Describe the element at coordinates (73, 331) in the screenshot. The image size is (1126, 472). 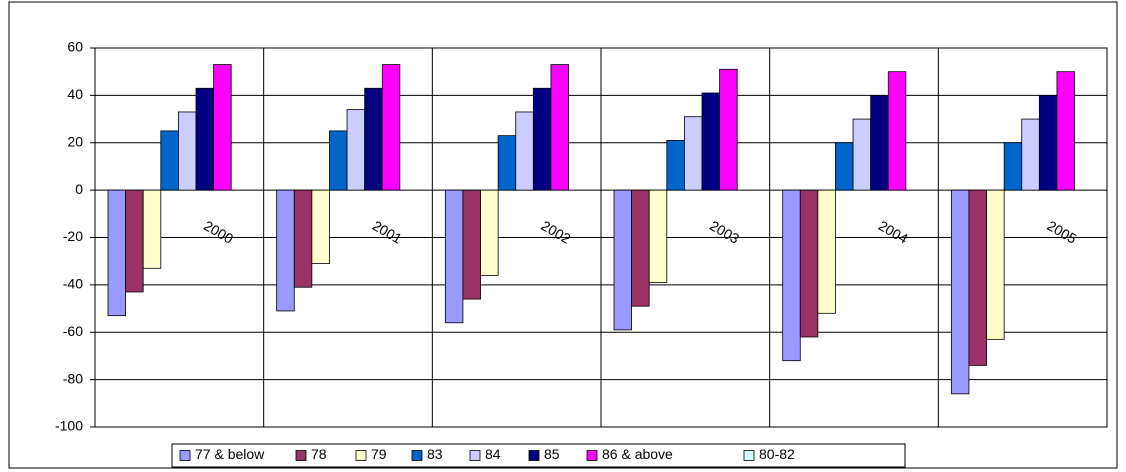
I see `y-tick-label: -60` at that location.